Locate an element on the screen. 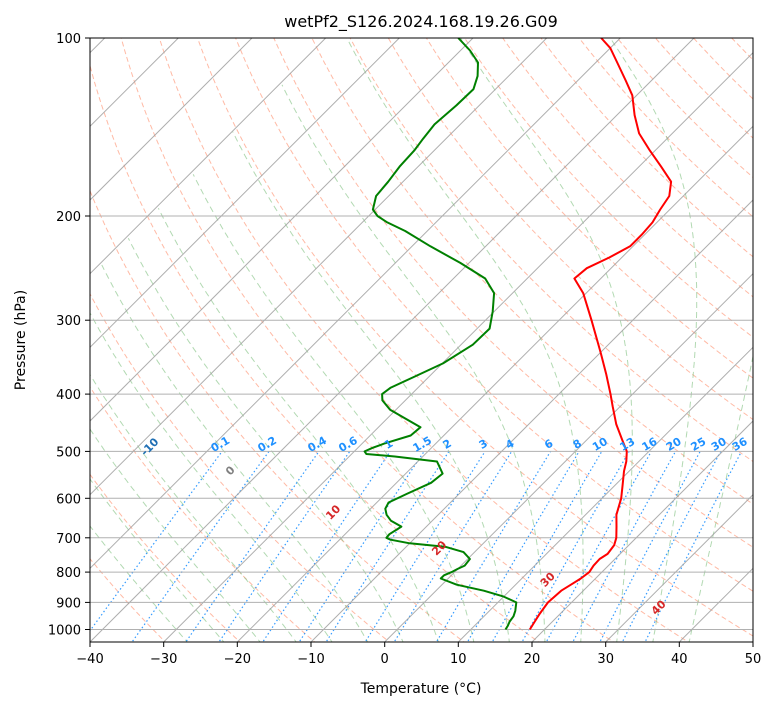  y-tick-label: 800 is located at coordinates (68, 573).